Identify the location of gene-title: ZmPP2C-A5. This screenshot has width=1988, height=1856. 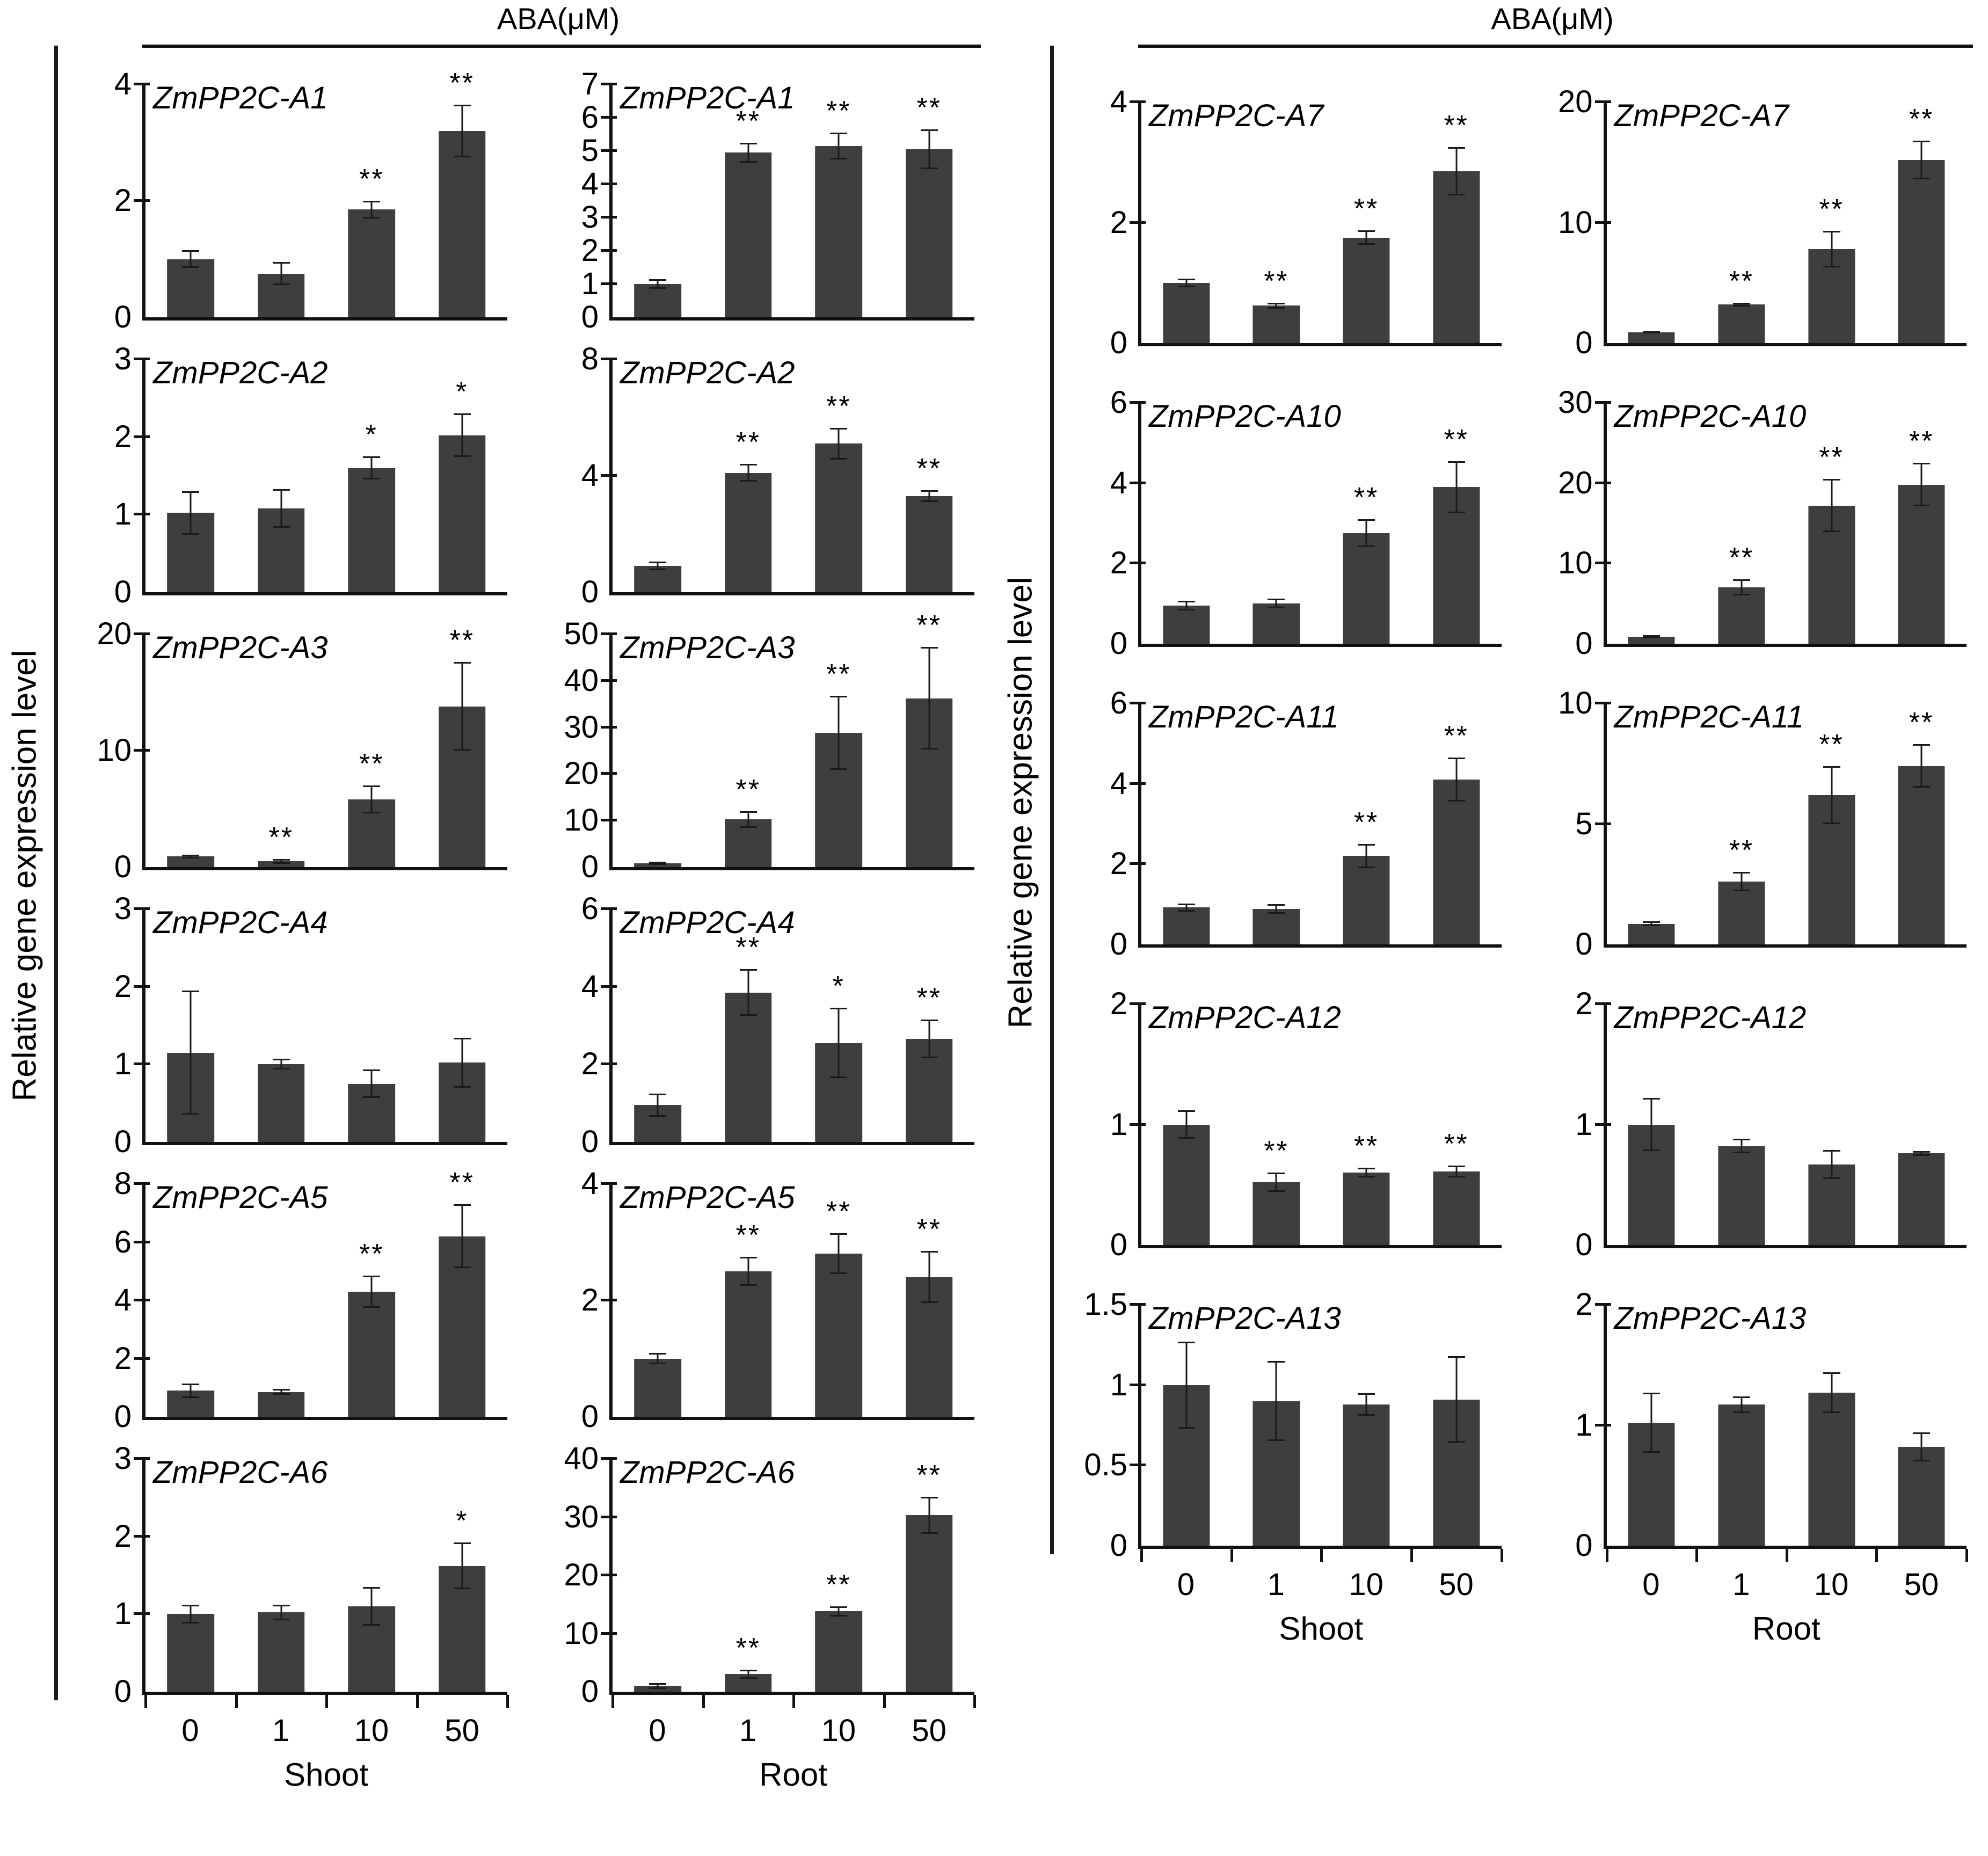
(707, 1197).